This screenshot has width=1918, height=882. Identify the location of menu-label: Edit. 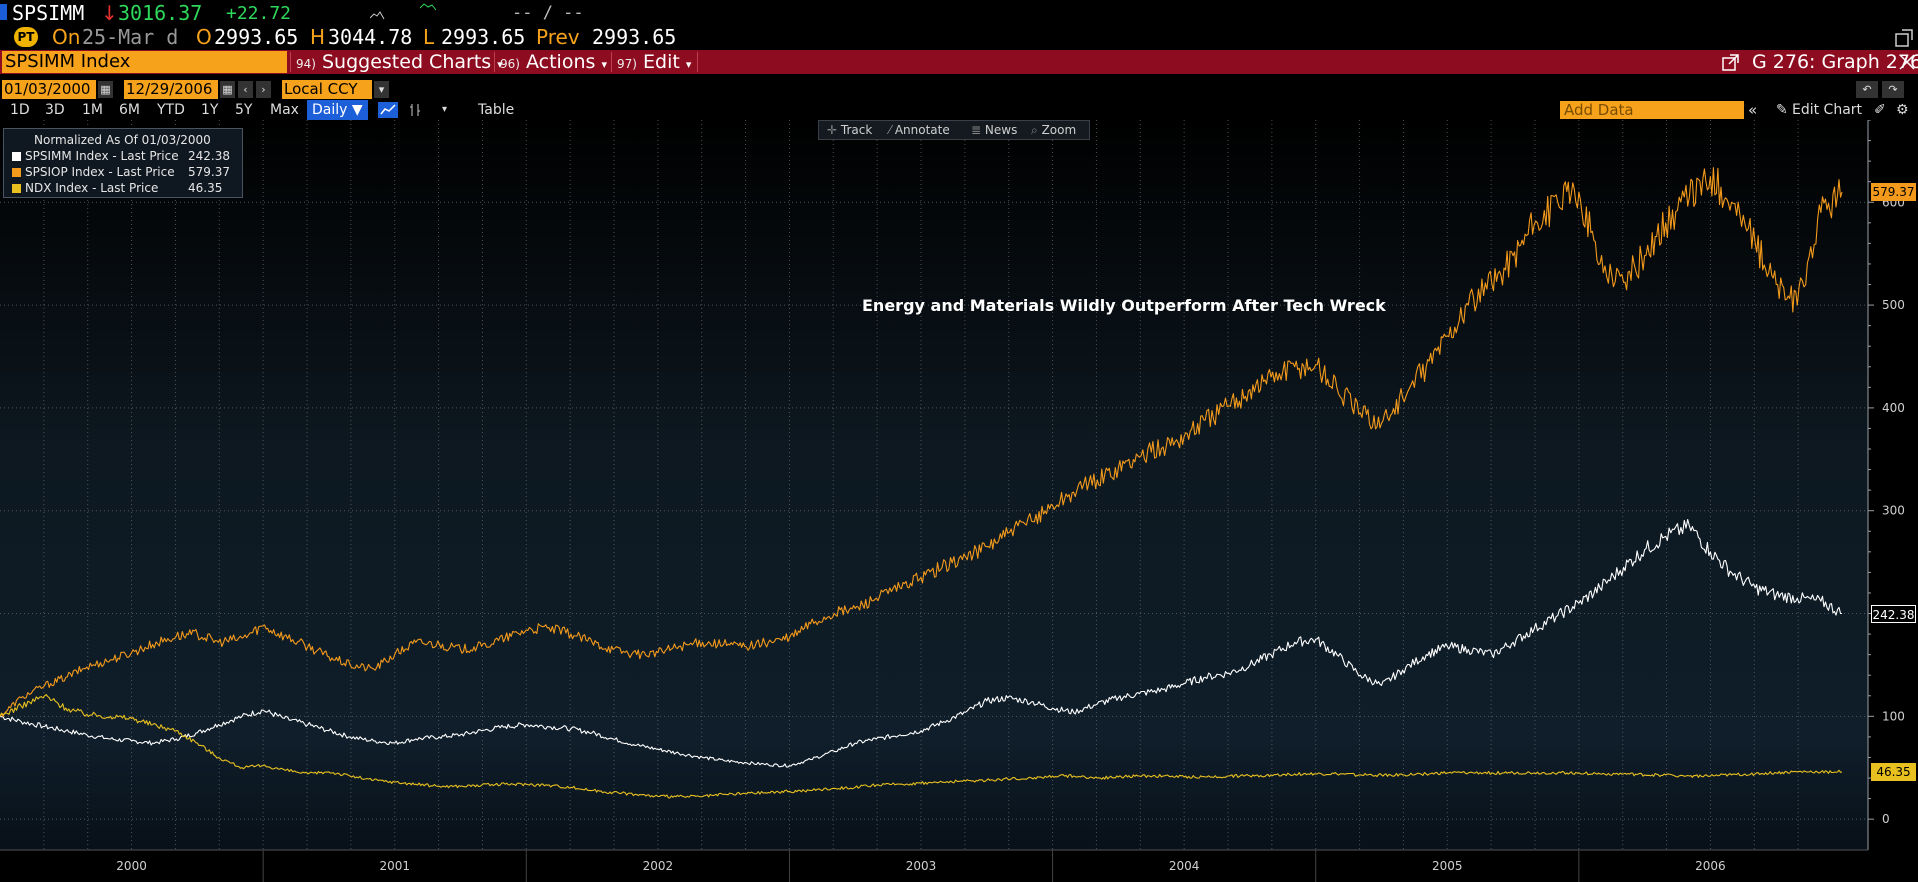
(661, 62).